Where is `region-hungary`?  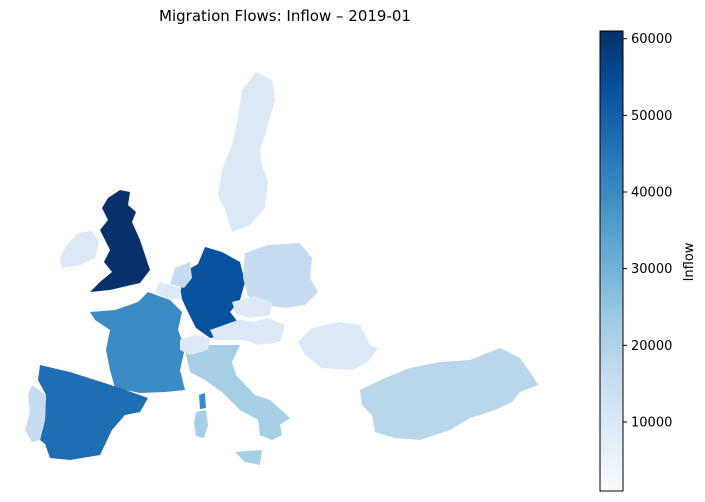 region-hungary is located at coordinates (263, 331).